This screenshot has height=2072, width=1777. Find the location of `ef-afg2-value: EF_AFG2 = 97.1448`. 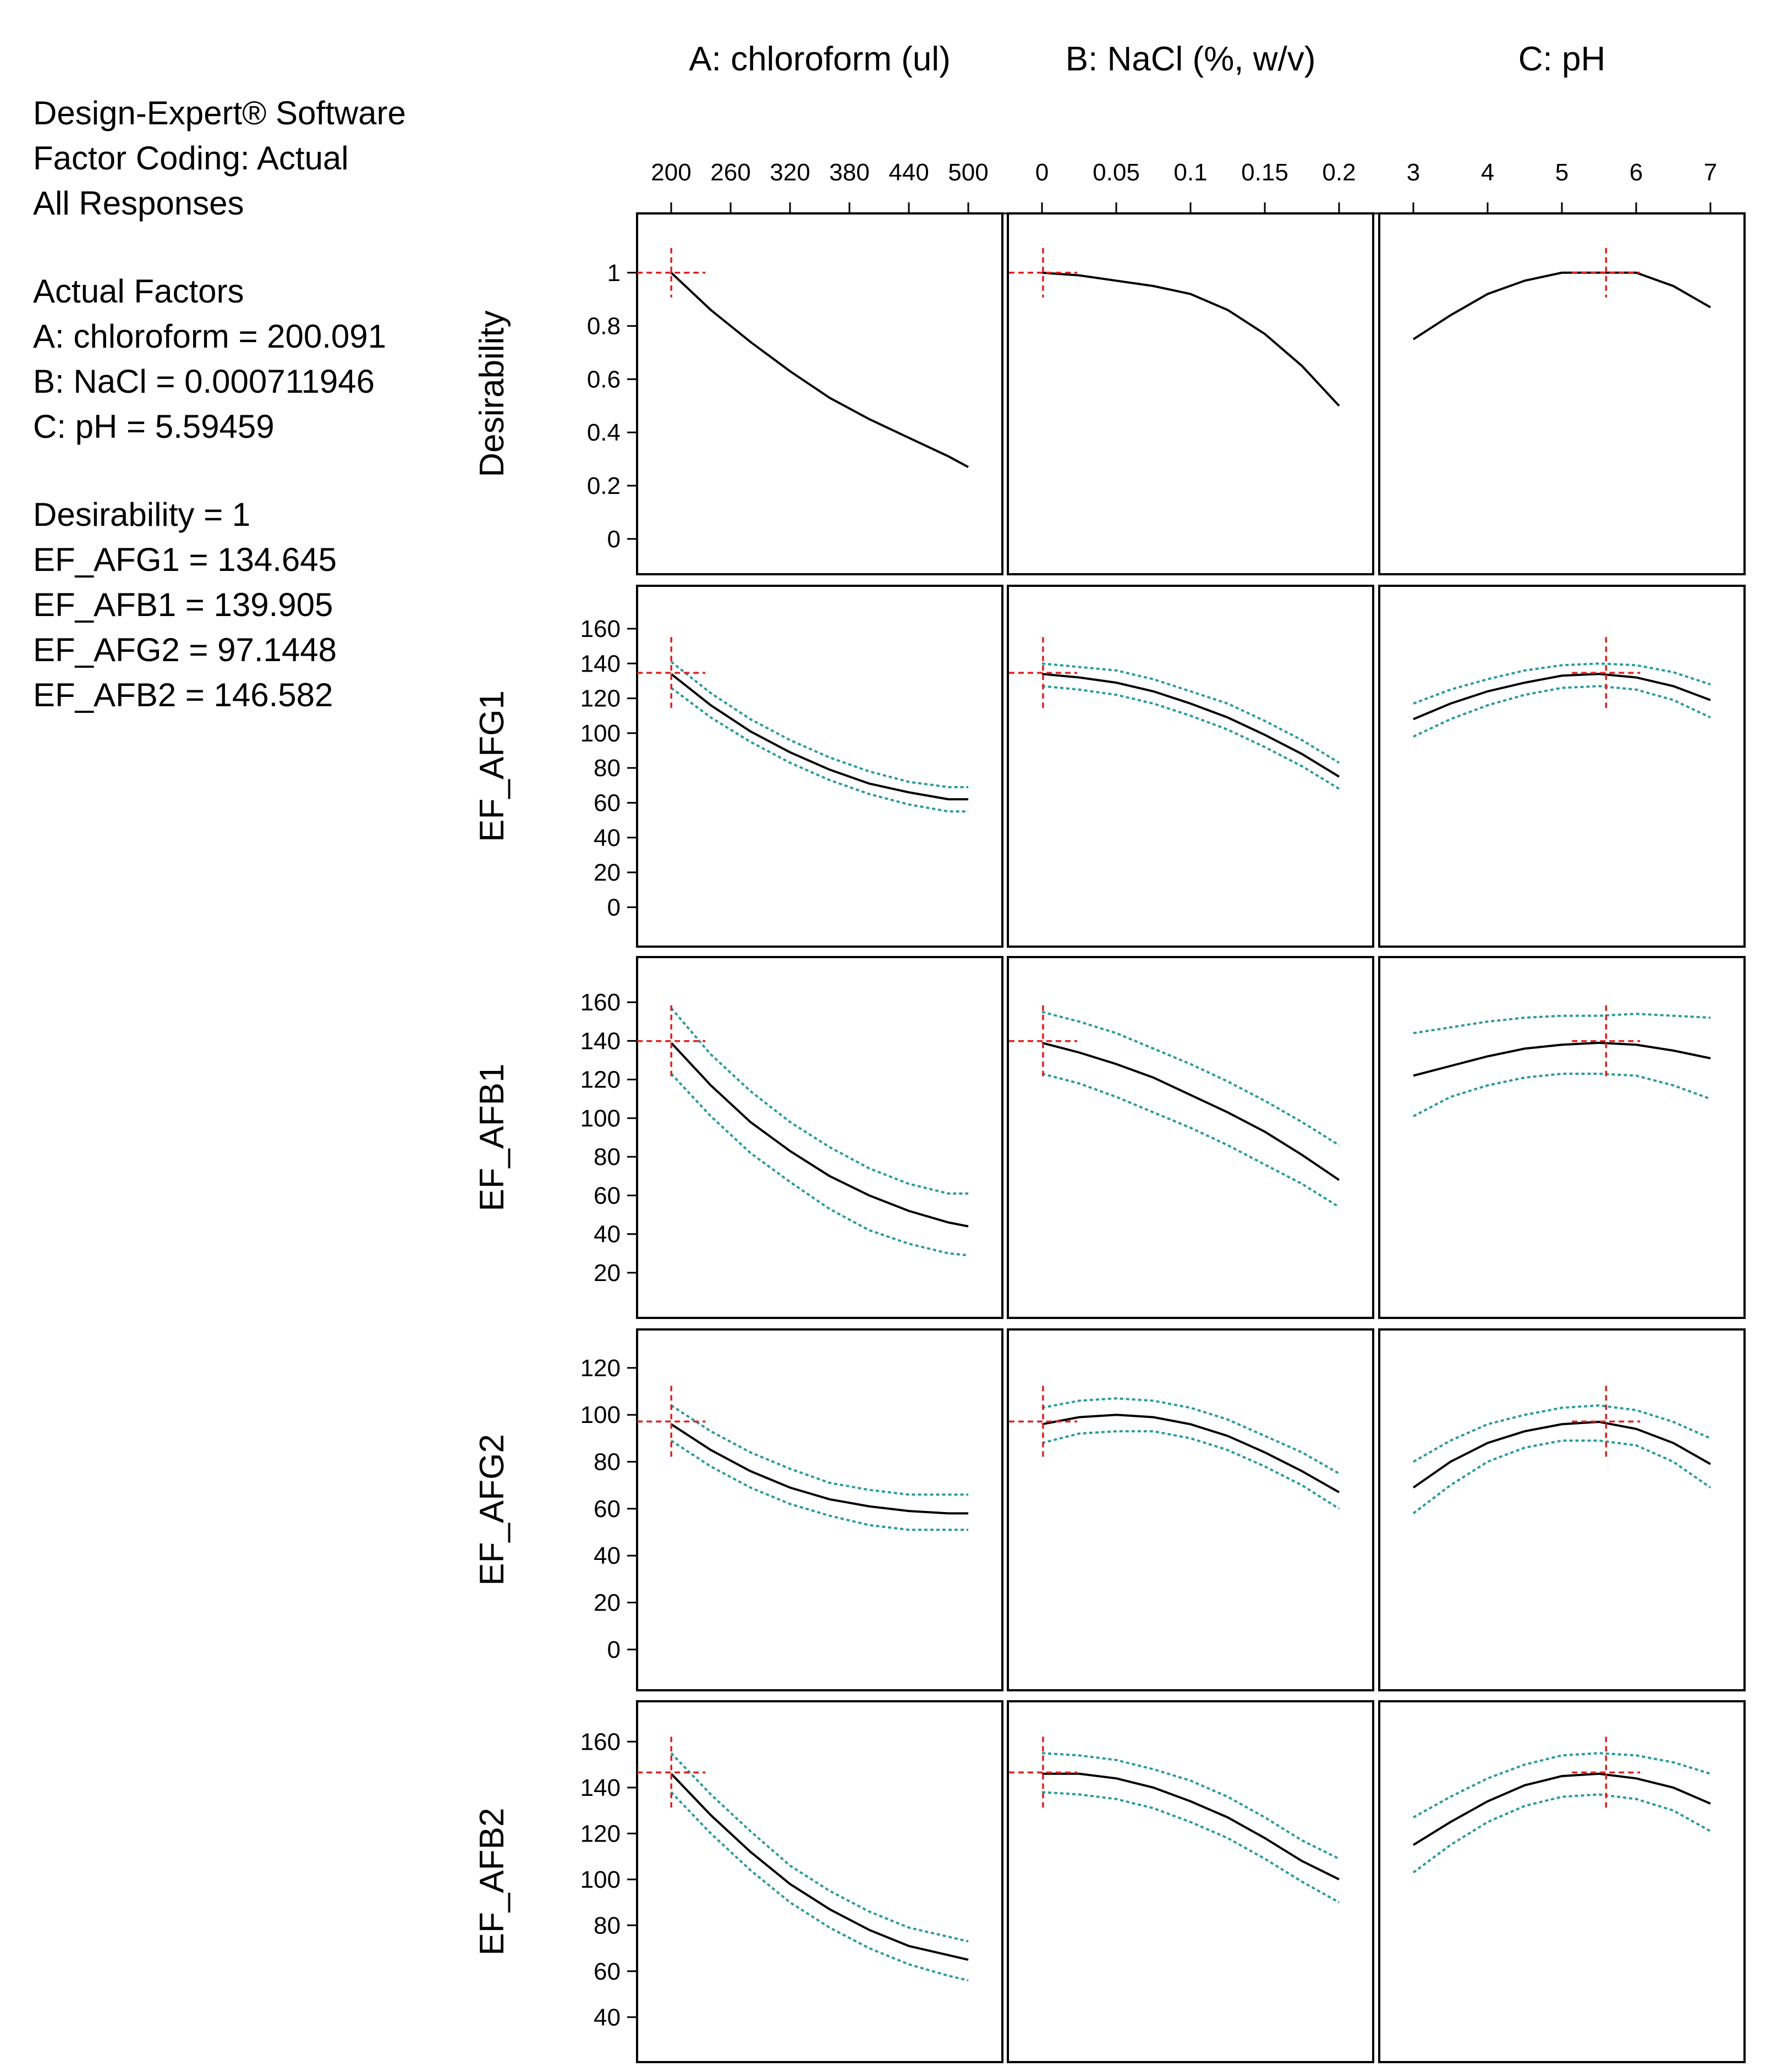

ef-afg2-value: EF_AFG2 = 97.1448 is located at coordinates (185, 650).